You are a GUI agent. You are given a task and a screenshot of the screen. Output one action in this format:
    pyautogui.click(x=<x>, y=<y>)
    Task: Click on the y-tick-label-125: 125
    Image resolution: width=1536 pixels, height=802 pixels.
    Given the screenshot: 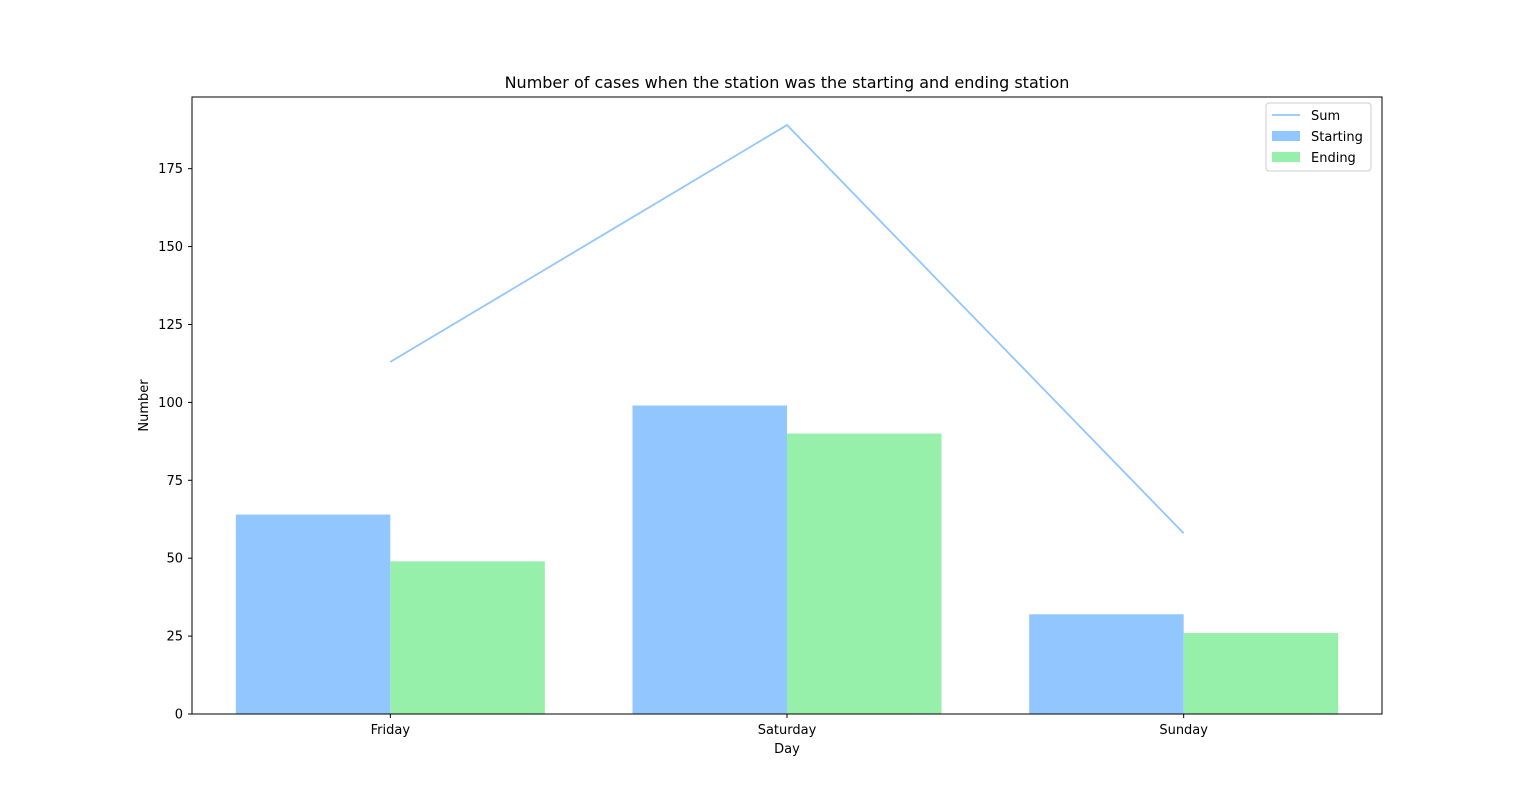 What is the action you would take?
    pyautogui.click(x=170, y=325)
    